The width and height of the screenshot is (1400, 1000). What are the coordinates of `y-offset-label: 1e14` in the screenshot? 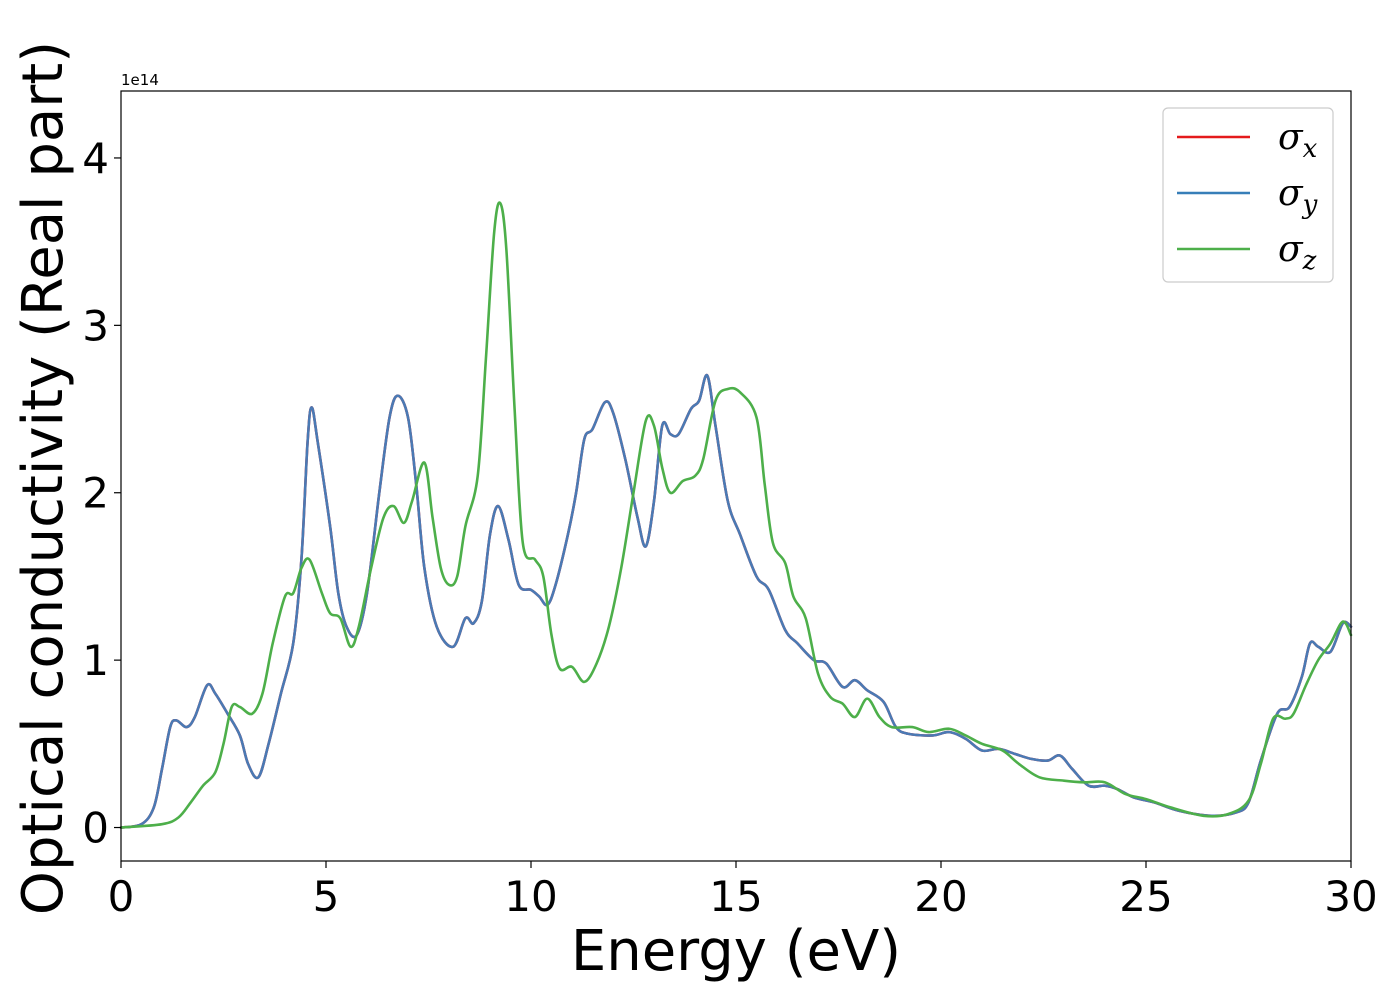 It's located at (140, 80).